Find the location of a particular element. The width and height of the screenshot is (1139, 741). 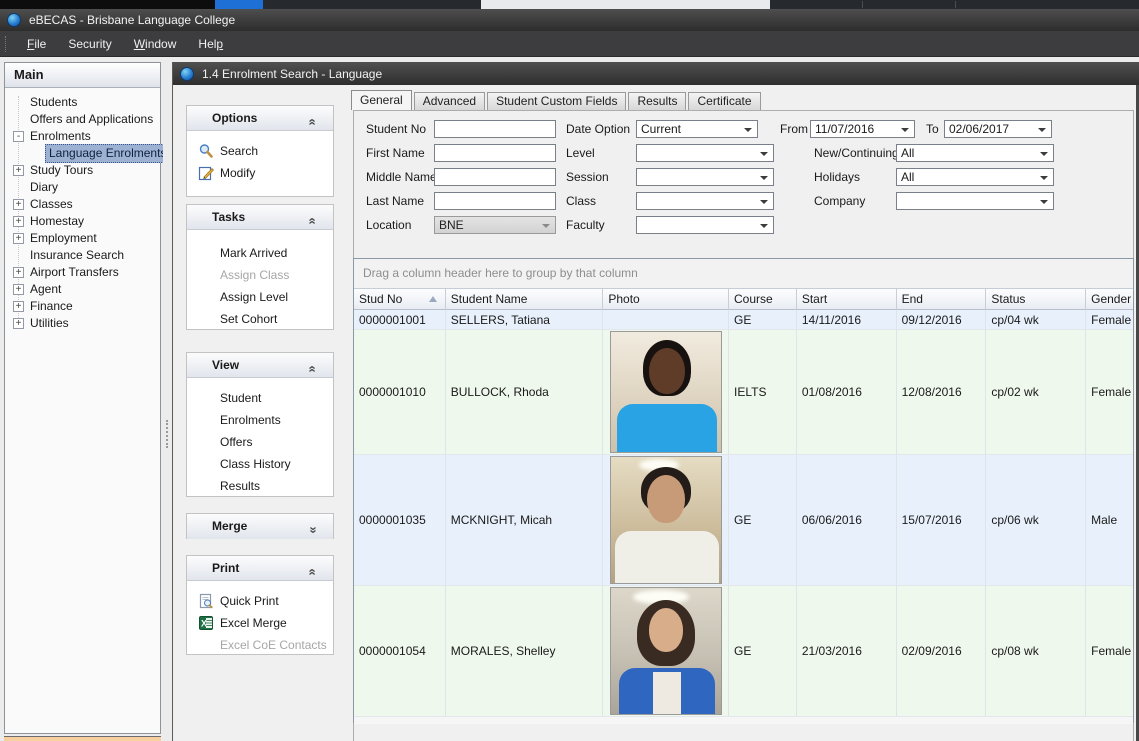

sidebar-item-students: Students is located at coordinates (54, 102).